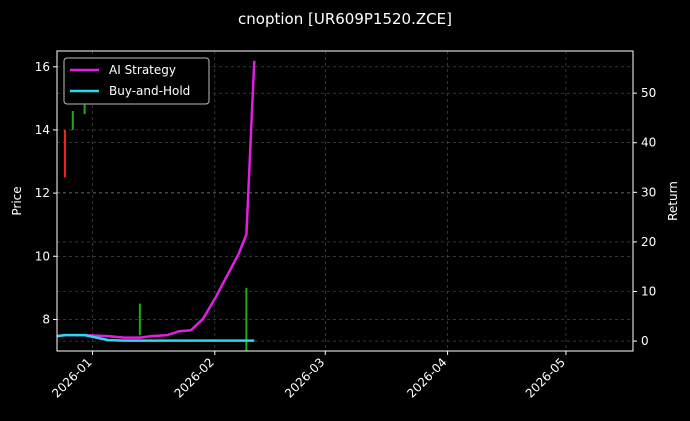 The image size is (690, 421). Describe the element at coordinates (648, 242) in the screenshot. I see `y-right-tick-label: 20` at that location.